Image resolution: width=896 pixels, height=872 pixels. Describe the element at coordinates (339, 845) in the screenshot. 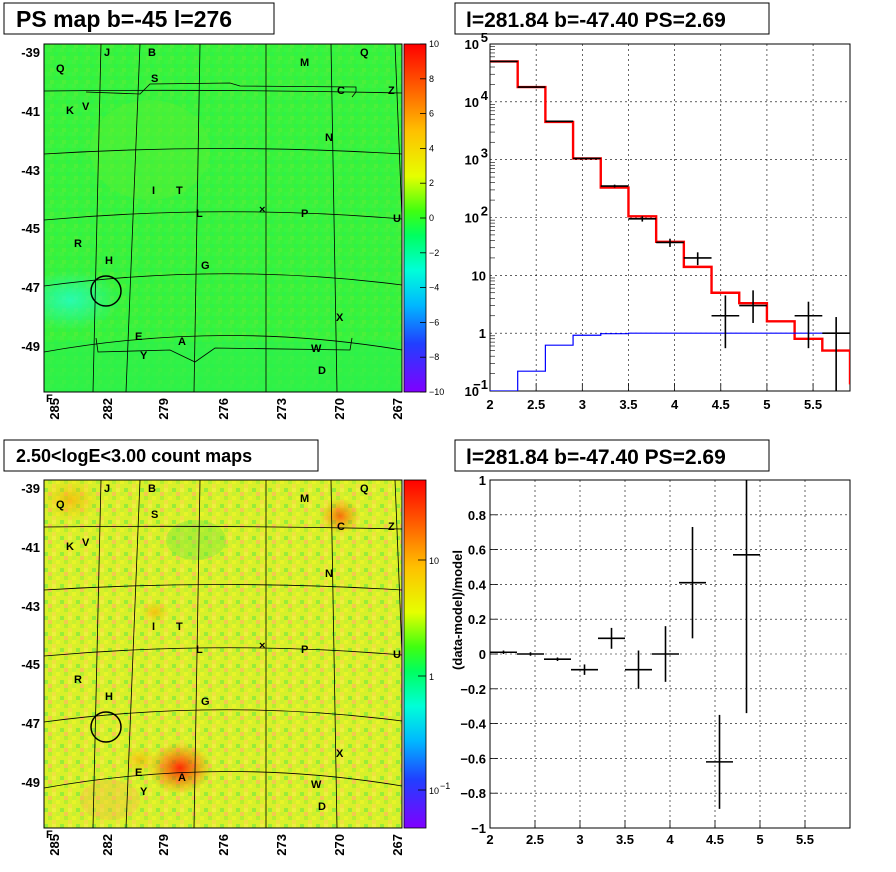

I see `count-map-lon-tick: 270` at that location.